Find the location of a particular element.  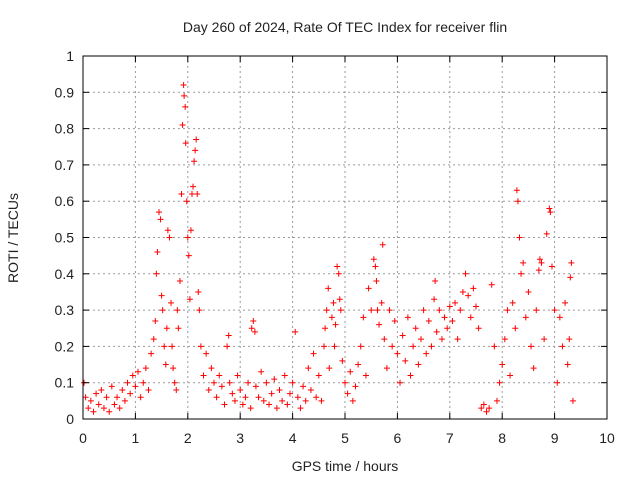

y-tick-label: 0.6 is located at coordinates (65, 201).